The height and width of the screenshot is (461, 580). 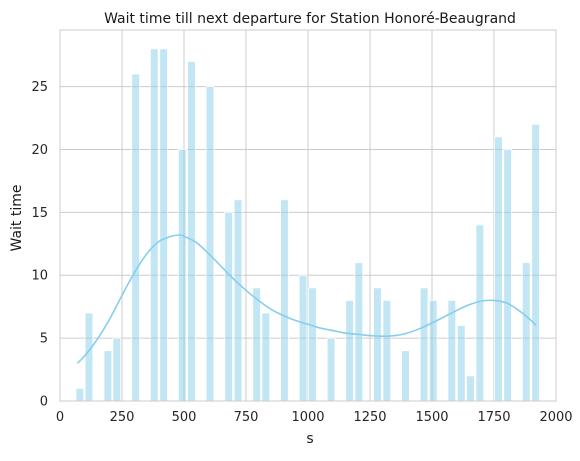 I want to click on y-tick-label: 20, so click(x=39, y=150).